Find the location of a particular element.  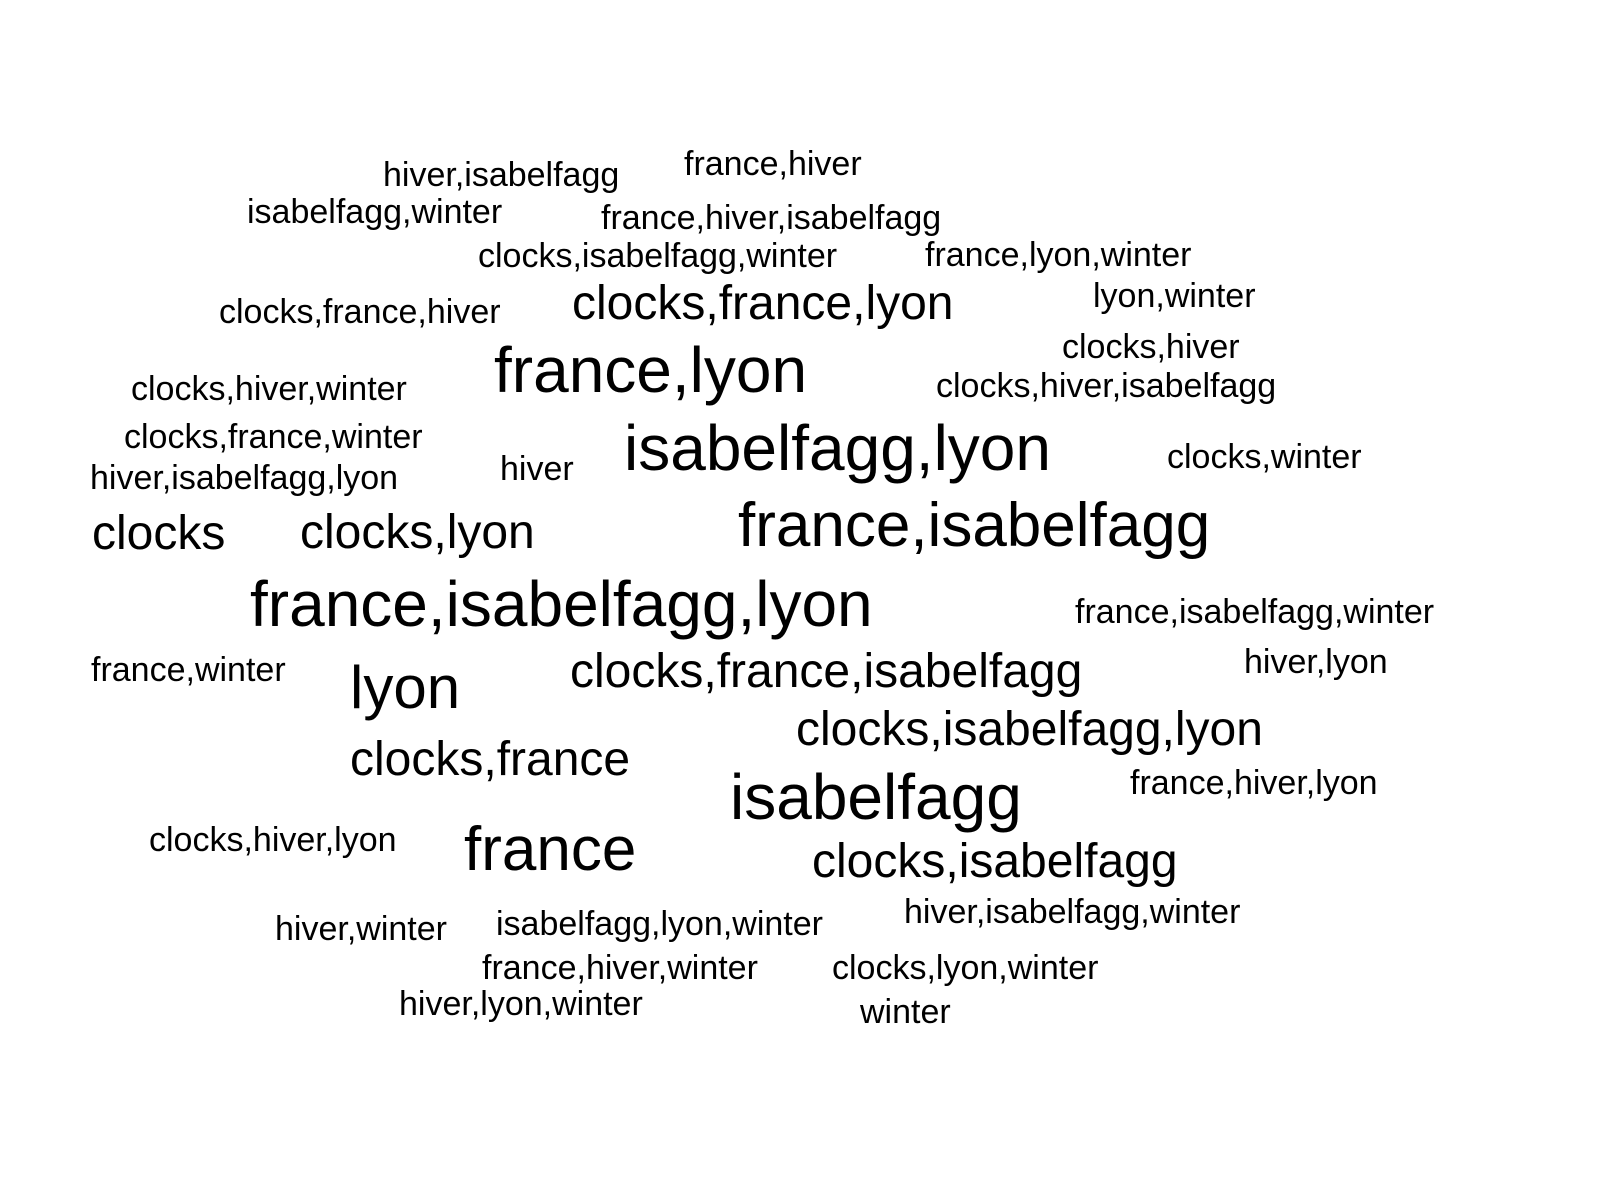

word-france-isabelfagg-lyon: france,isabelfagg,lyon is located at coordinates (561, 604).